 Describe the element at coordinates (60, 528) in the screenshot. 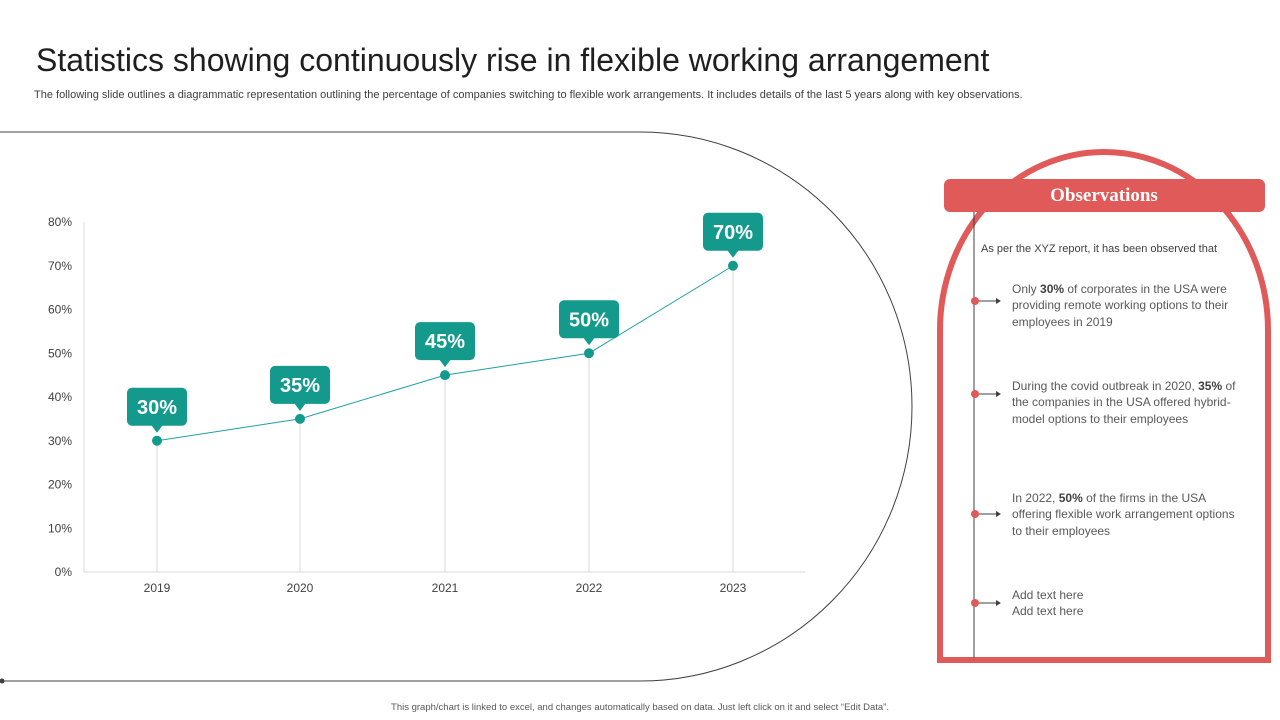

I see `y-tick-label: 10%` at that location.